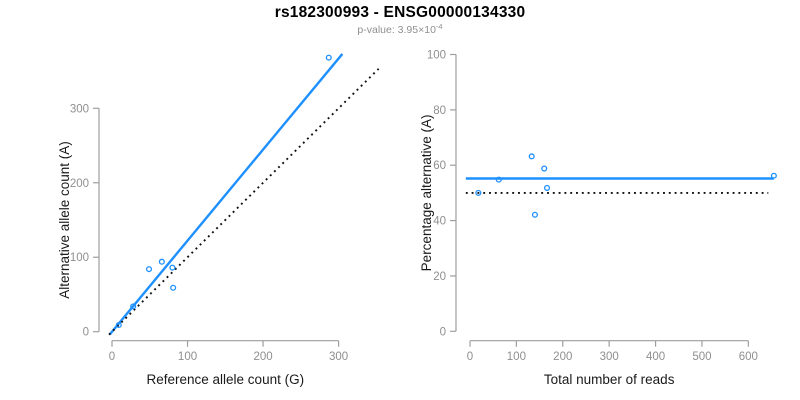 This screenshot has height=400, width=800. I want to click on plot-subtitle: p-value: 3.95×10-4, so click(400, 29).